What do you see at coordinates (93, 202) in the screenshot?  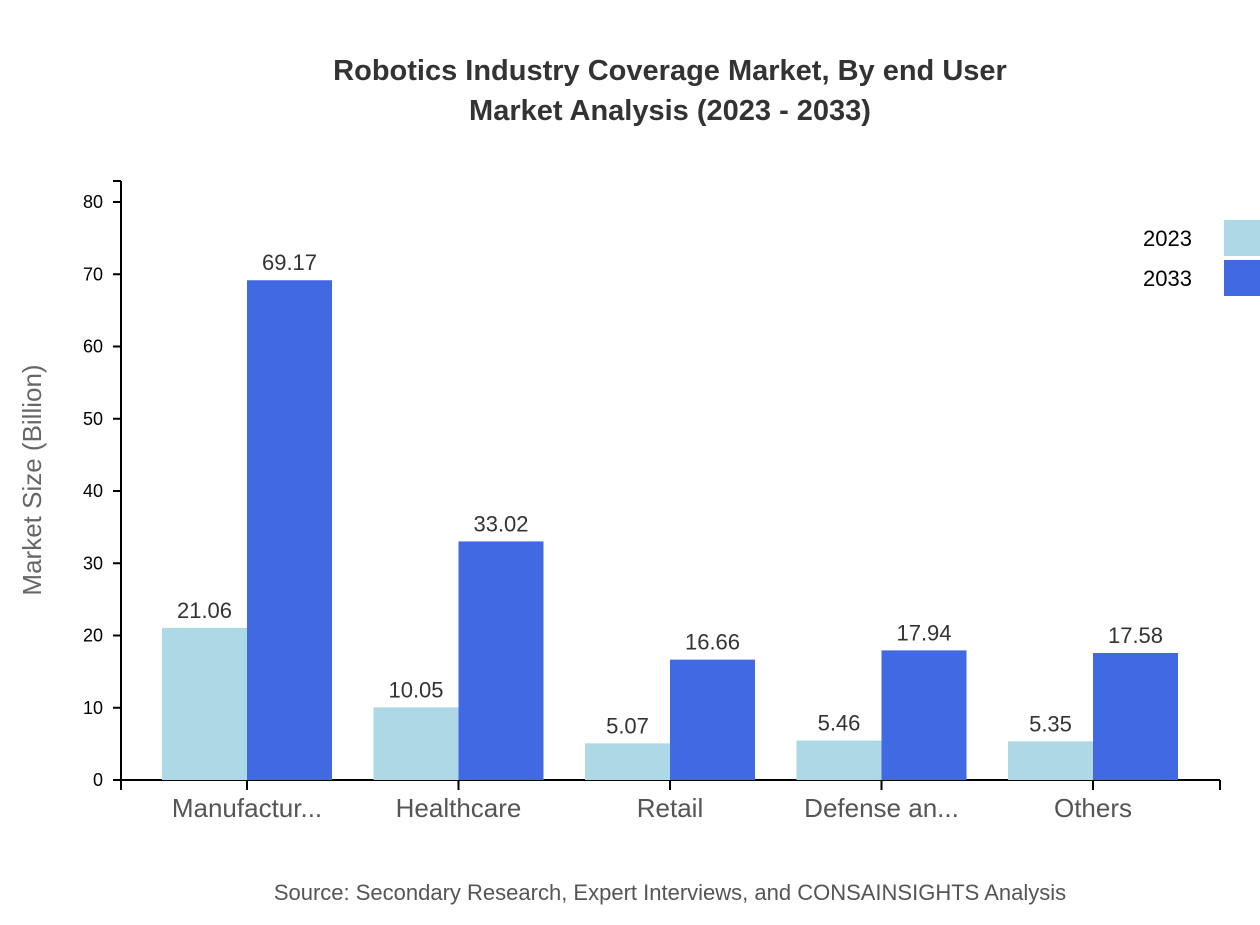 I see `y-tick-label: 80` at bounding box center [93, 202].